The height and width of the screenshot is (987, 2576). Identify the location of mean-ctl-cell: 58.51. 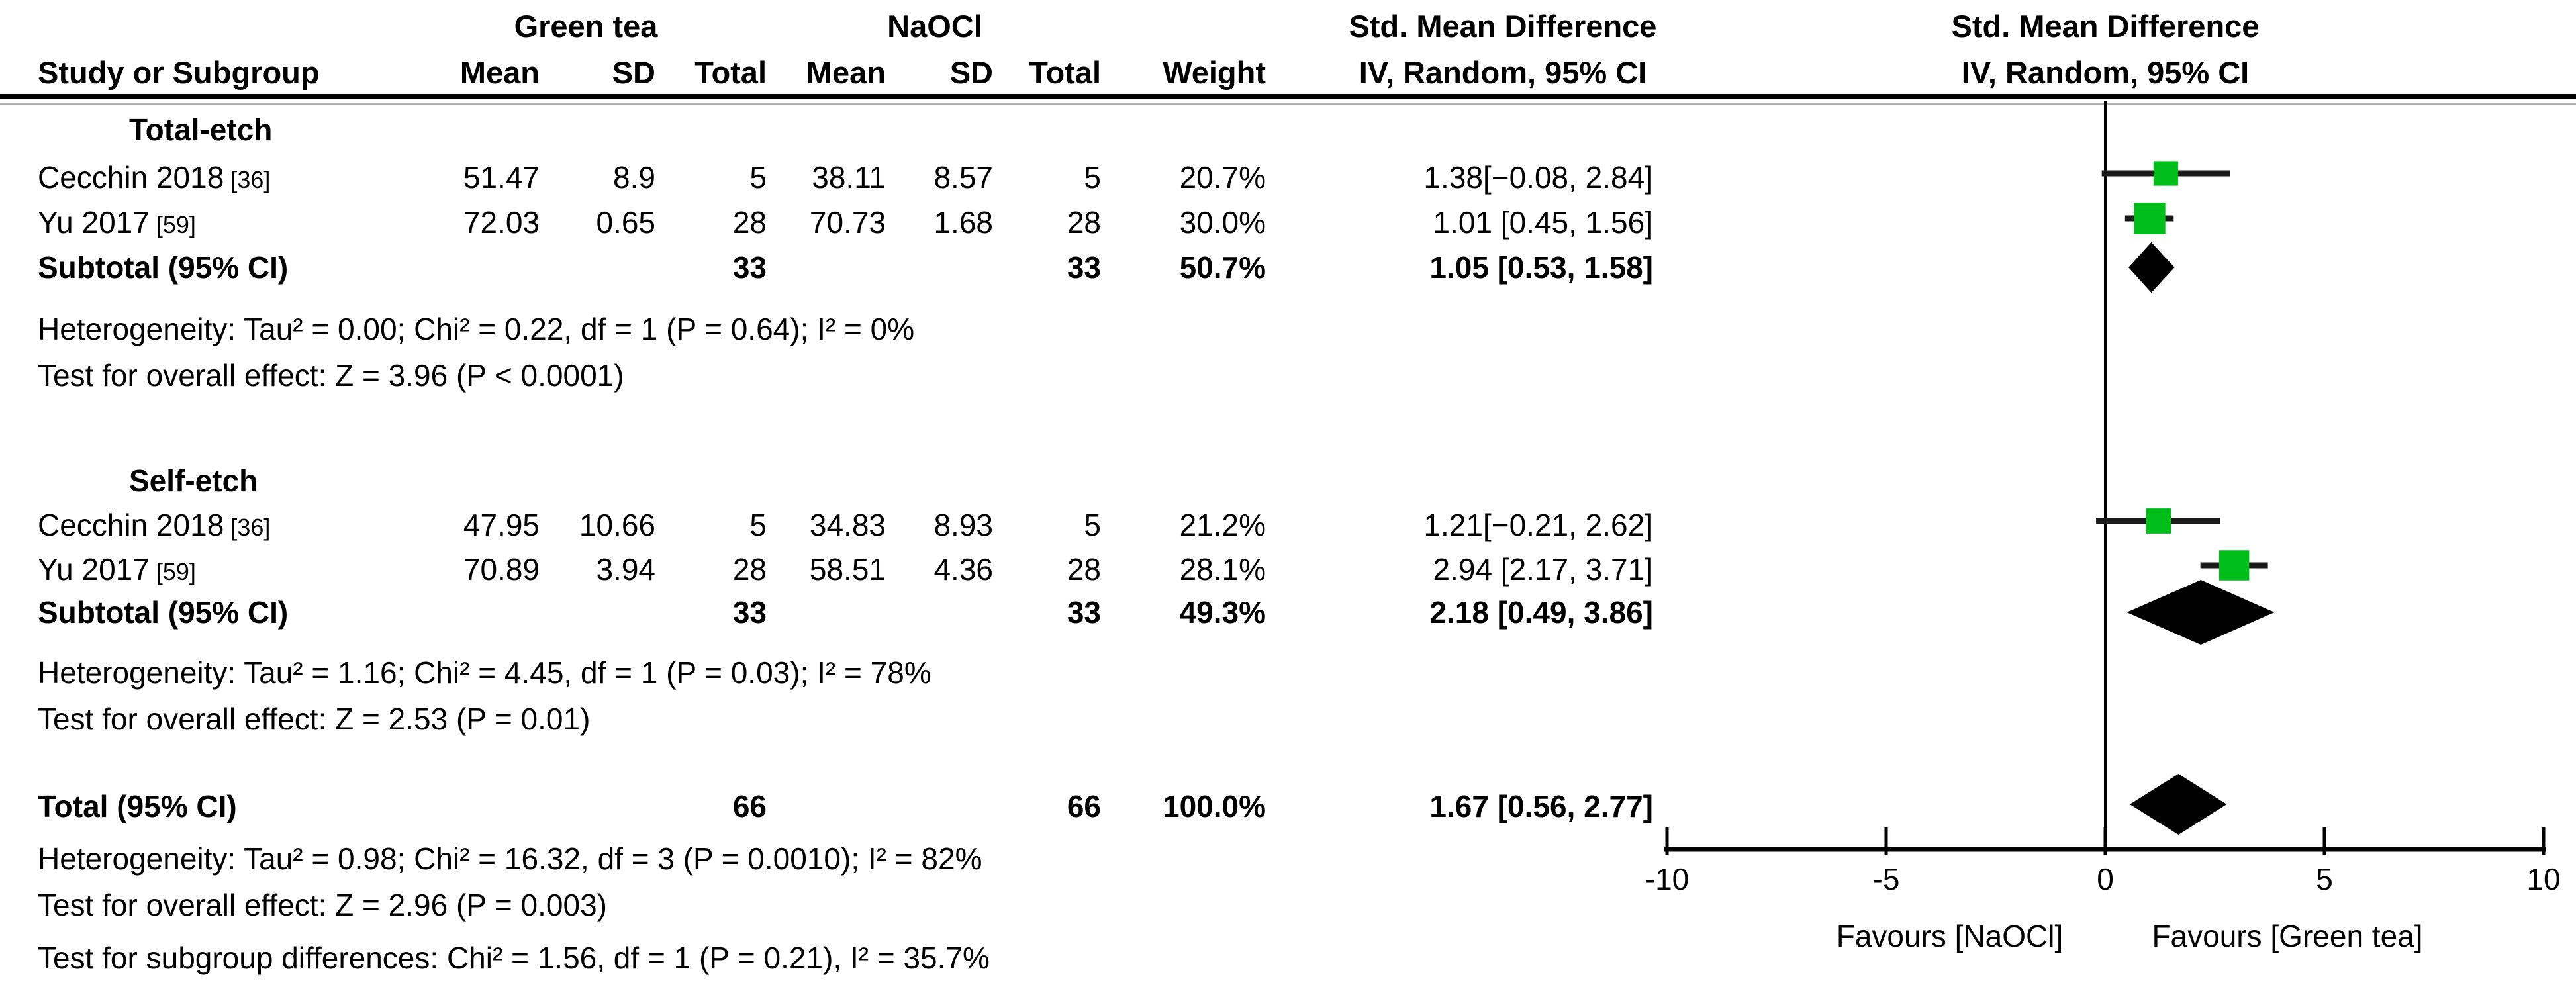
(847, 569).